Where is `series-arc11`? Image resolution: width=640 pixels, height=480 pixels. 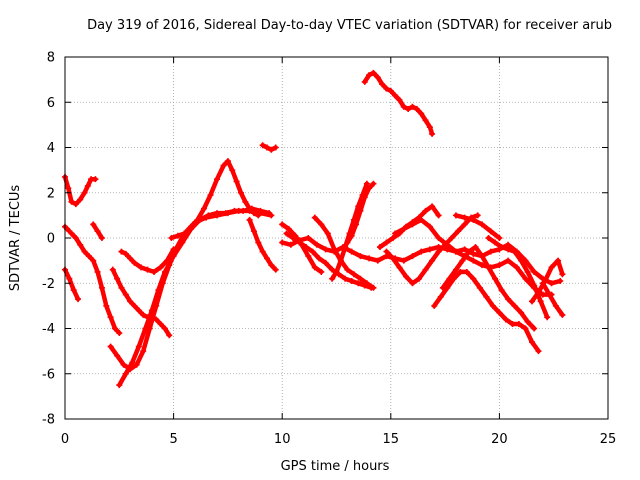 series-arc11 is located at coordinates (269, 147).